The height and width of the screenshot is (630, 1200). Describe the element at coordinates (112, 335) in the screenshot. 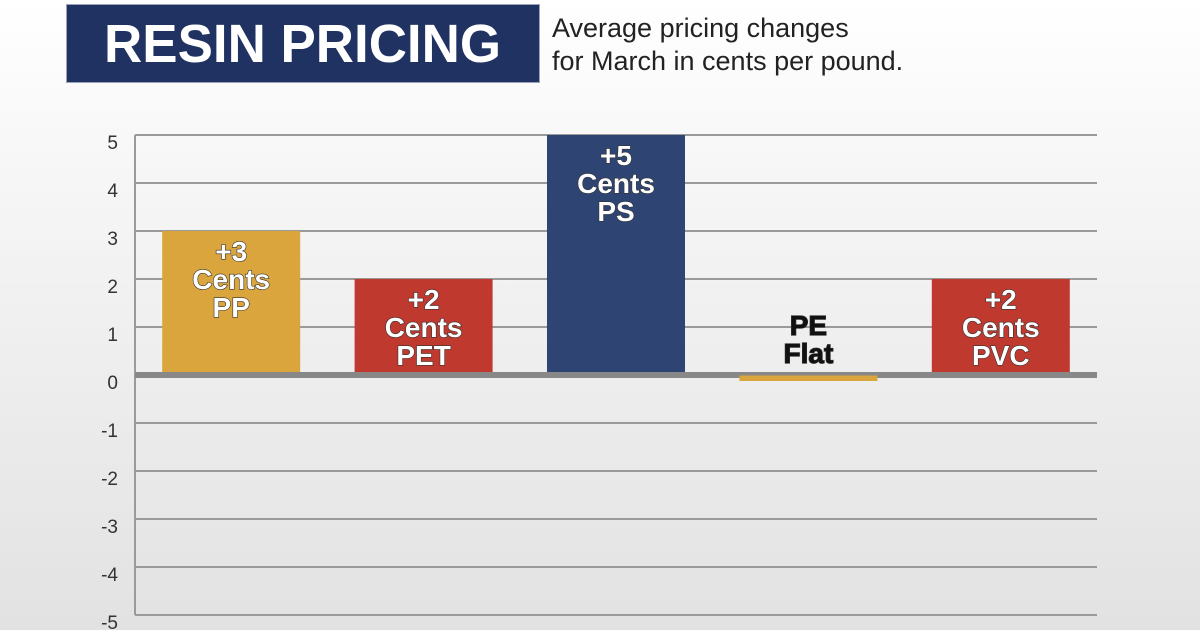

I see `y-tick-label: 1` at that location.